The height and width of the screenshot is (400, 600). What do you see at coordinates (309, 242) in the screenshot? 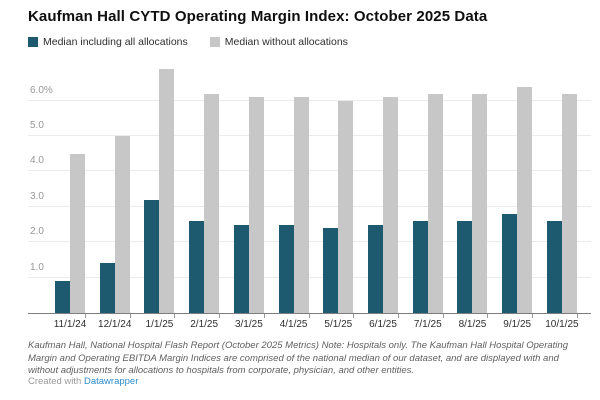
I see `gridline-2.0` at bounding box center [309, 242].